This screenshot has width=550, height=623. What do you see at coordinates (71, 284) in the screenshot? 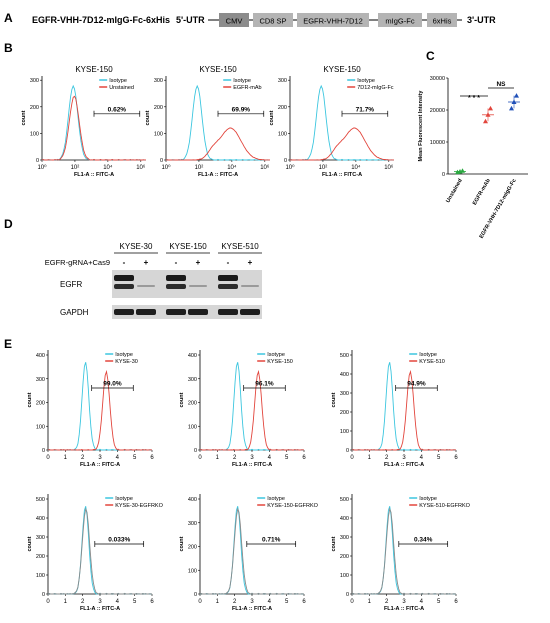
I see `row-label-egfr: EGFR` at bounding box center [71, 284].